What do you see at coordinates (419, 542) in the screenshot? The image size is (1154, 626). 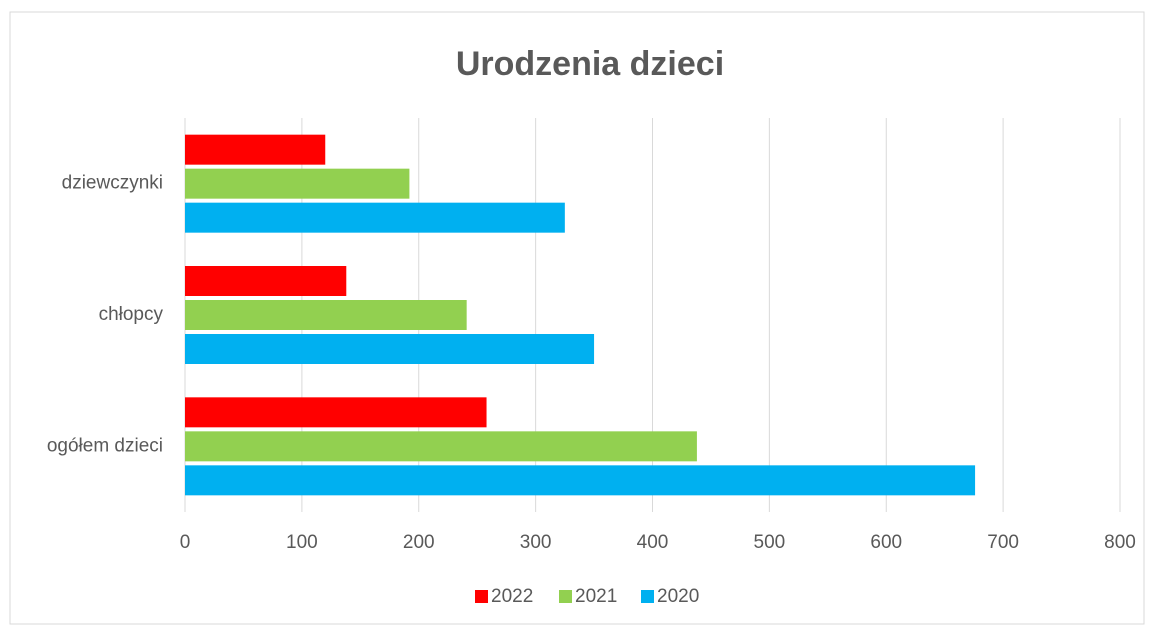 I see `x-tick-label: 200` at bounding box center [419, 542].